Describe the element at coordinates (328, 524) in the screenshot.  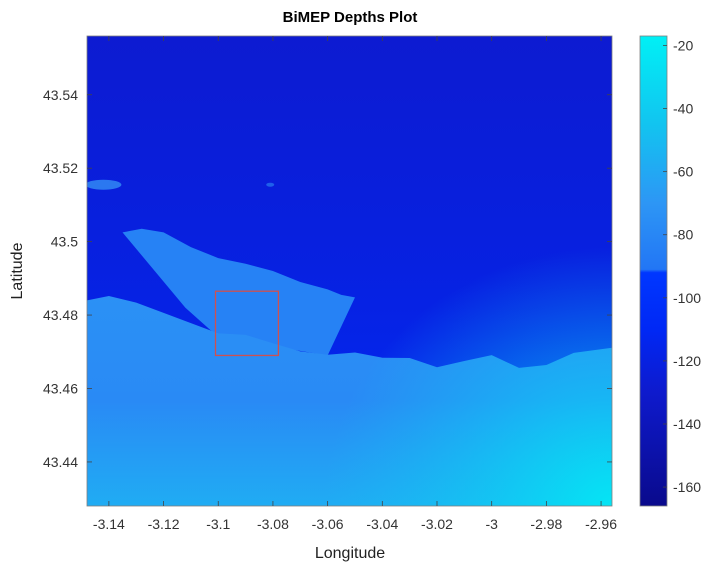
I see `x-tick-label: -3.06` at that location.